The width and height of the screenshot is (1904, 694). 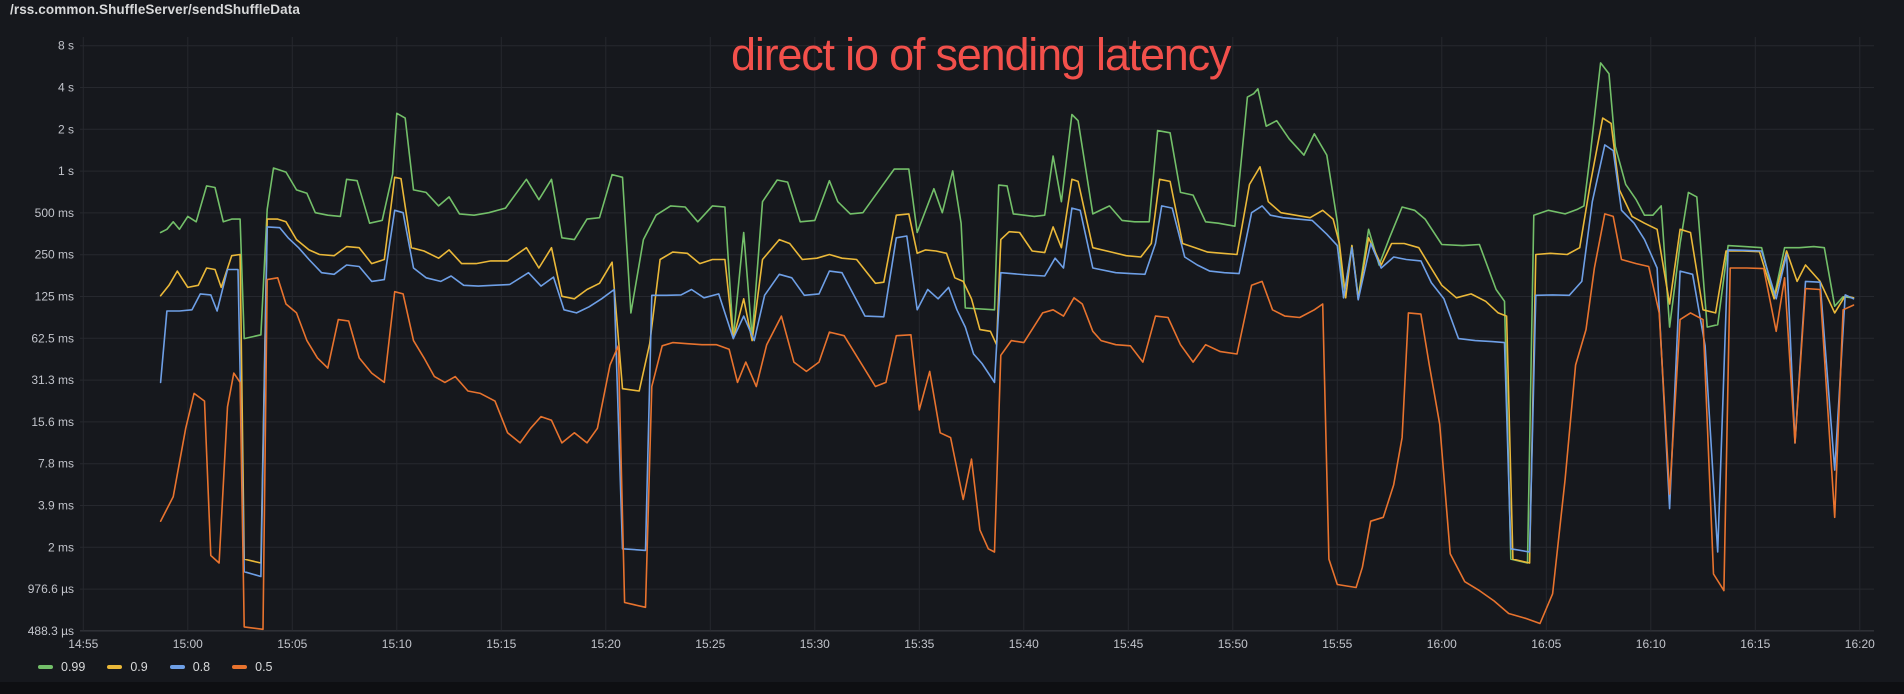 I want to click on y-axis-tick-label: 2 ms, so click(x=61, y=547).